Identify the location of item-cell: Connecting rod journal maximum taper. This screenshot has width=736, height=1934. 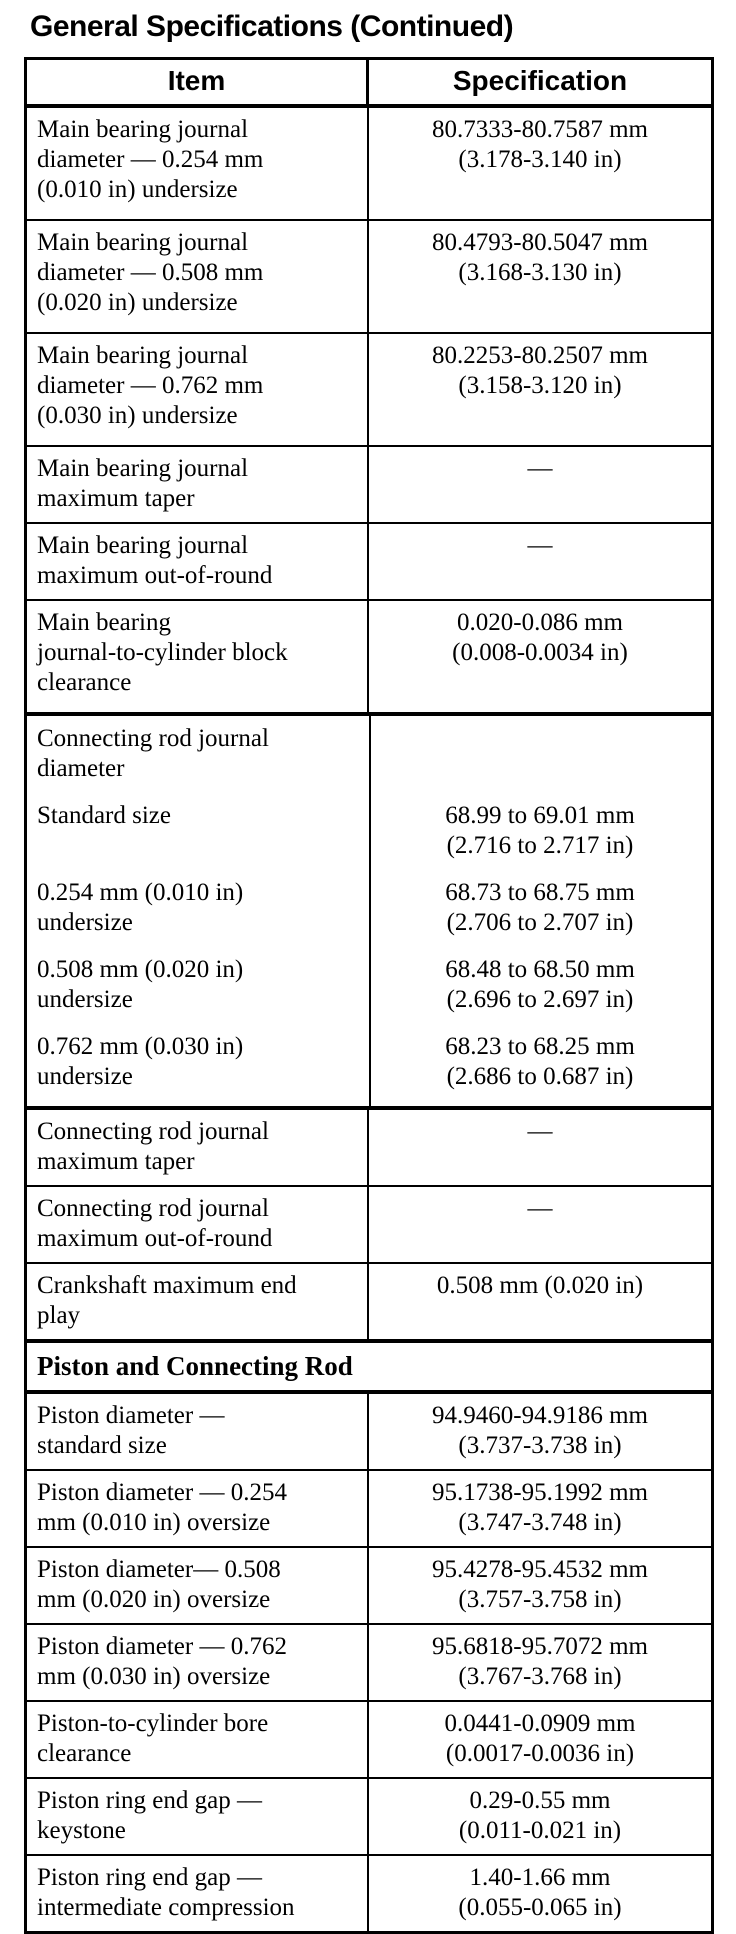
(198, 1147).